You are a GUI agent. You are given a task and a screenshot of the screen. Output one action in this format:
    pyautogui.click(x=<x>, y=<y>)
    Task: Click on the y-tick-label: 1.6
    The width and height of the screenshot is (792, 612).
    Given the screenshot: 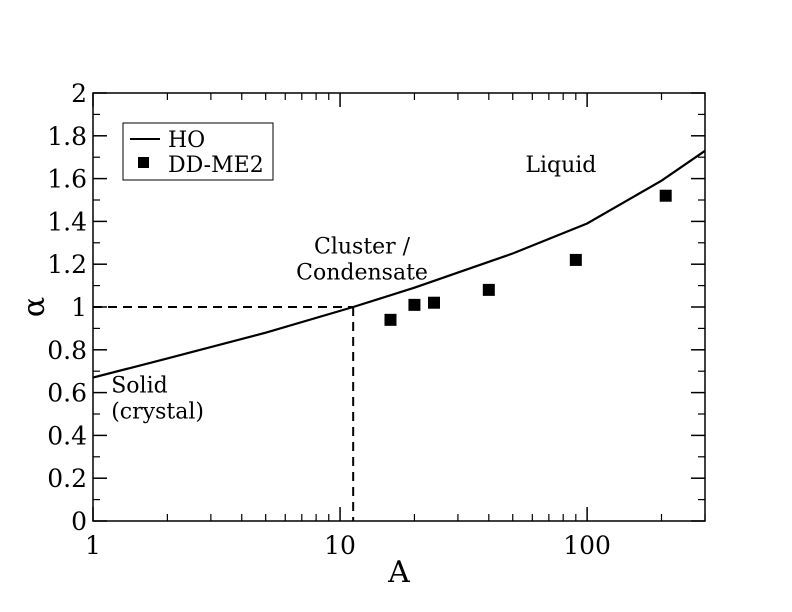 What is the action you would take?
    pyautogui.click(x=67, y=179)
    